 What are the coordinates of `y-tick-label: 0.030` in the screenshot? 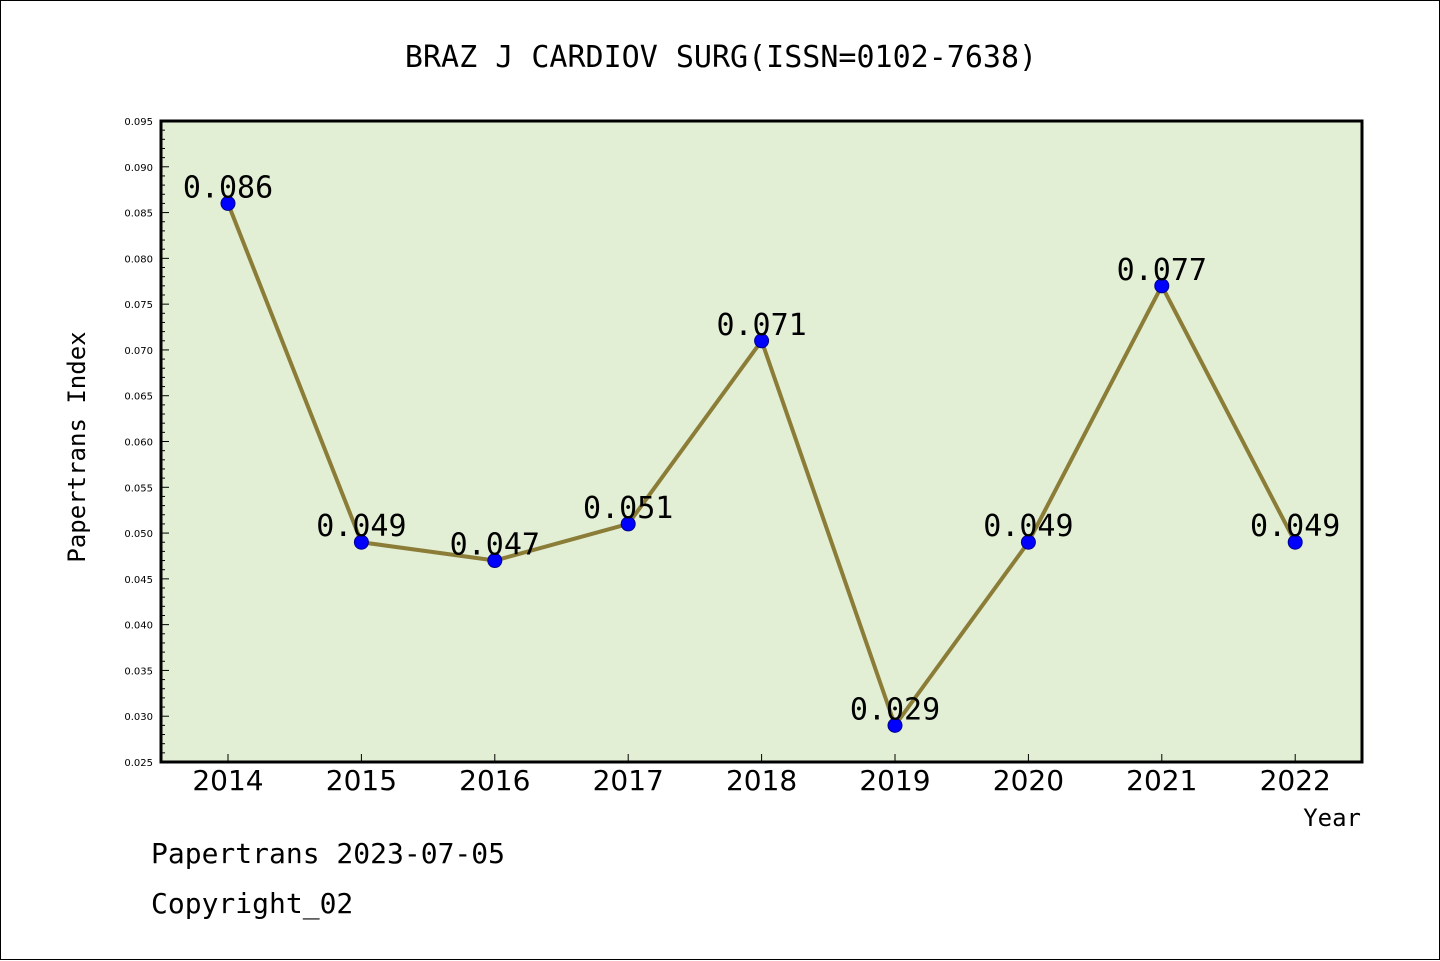 It's located at (138, 717).